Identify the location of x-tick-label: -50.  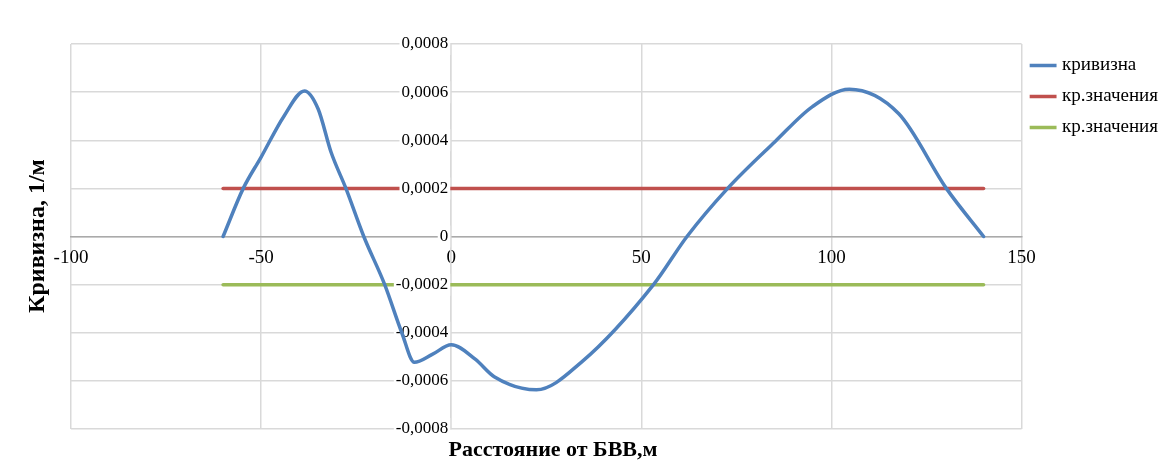
(261, 256).